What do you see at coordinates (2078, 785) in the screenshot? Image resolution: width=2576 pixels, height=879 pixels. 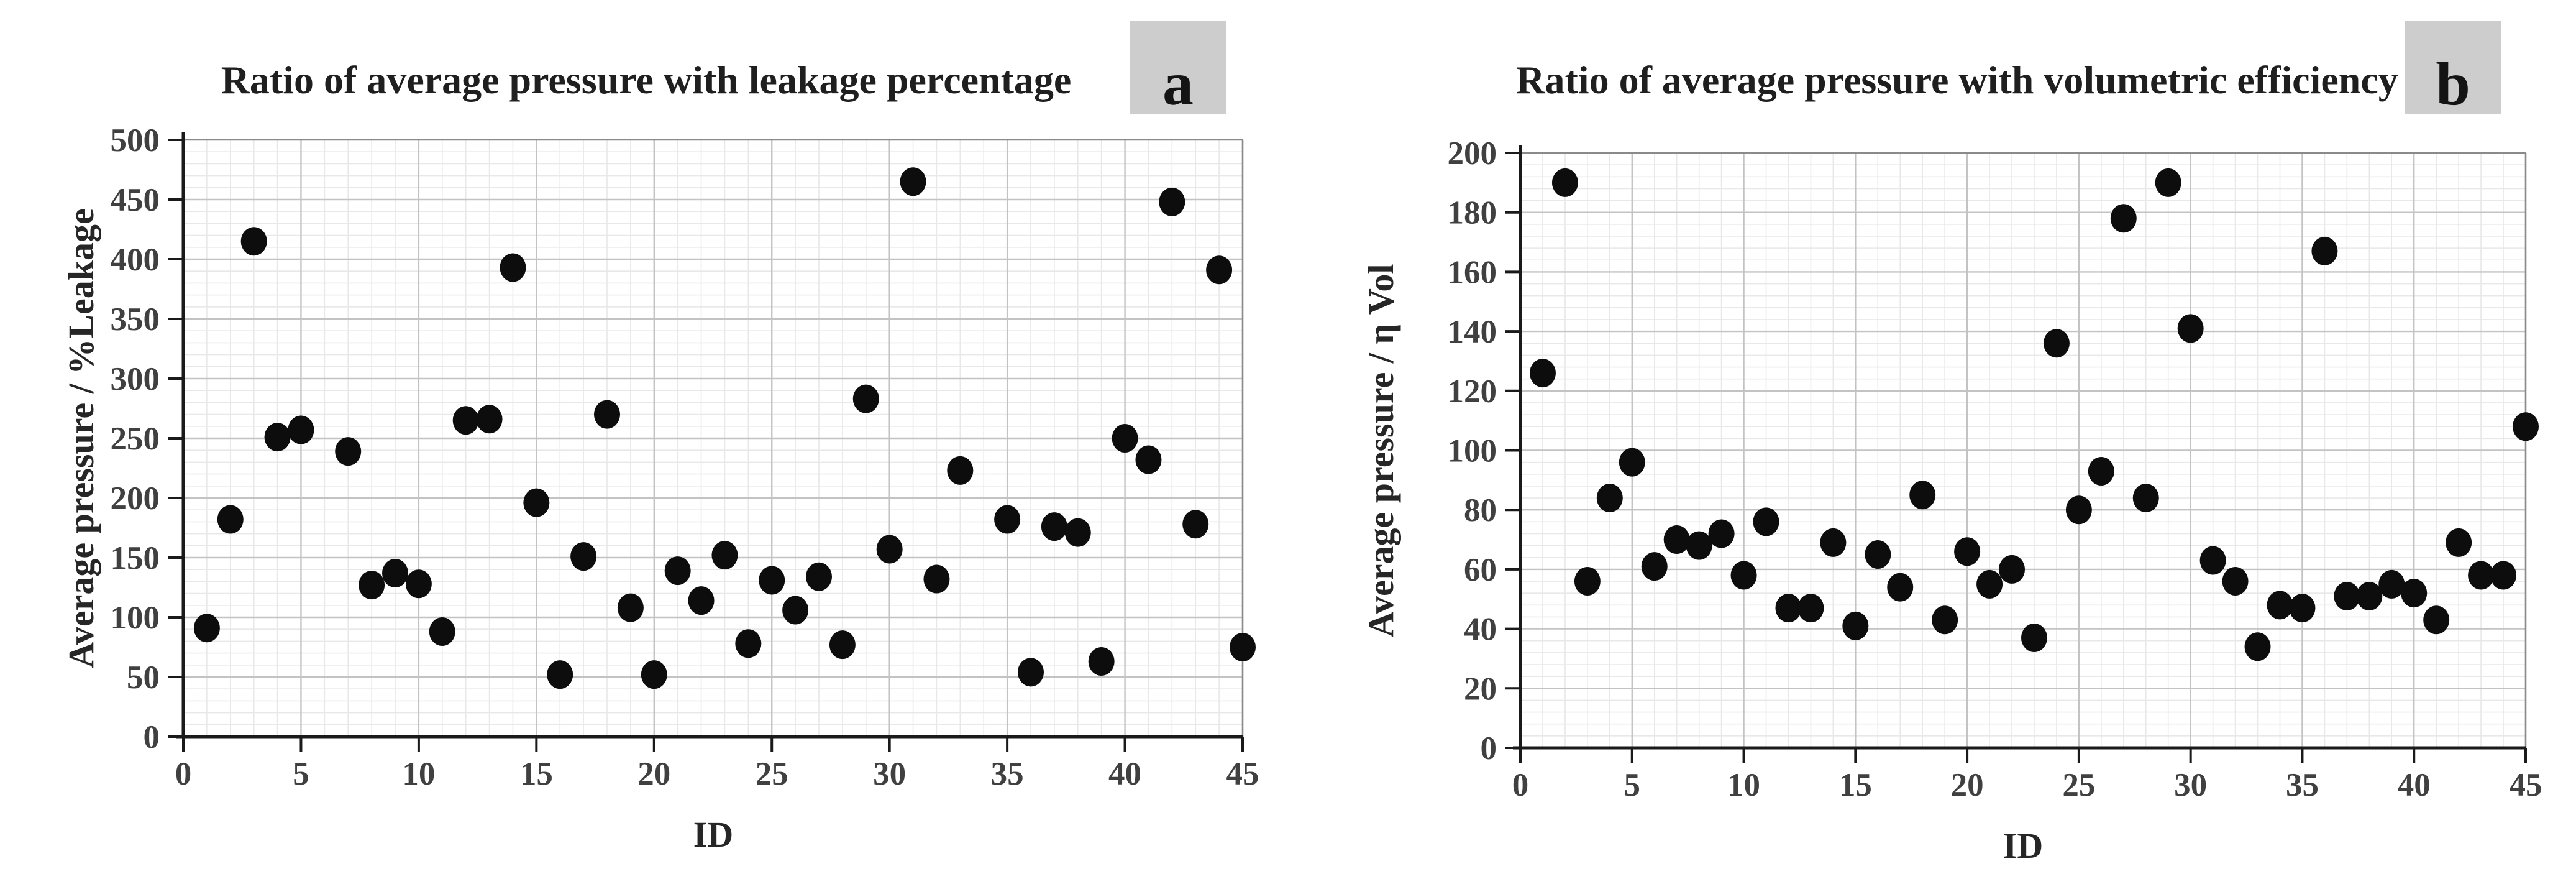 I see `x-tick-label: 25` at bounding box center [2078, 785].